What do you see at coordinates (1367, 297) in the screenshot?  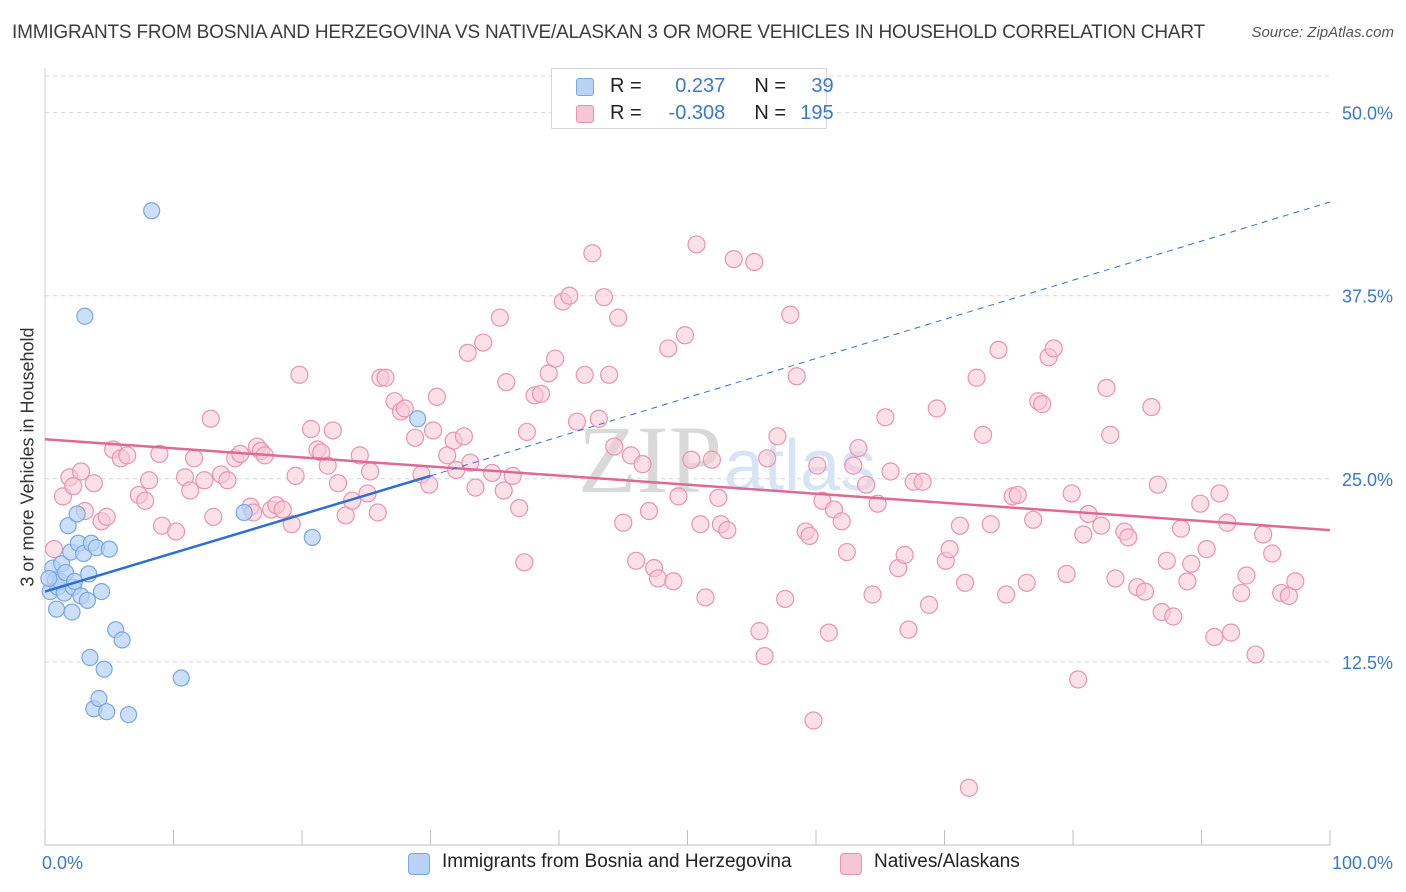 I see `y-tick-label: 37.5%` at bounding box center [1367, 297].